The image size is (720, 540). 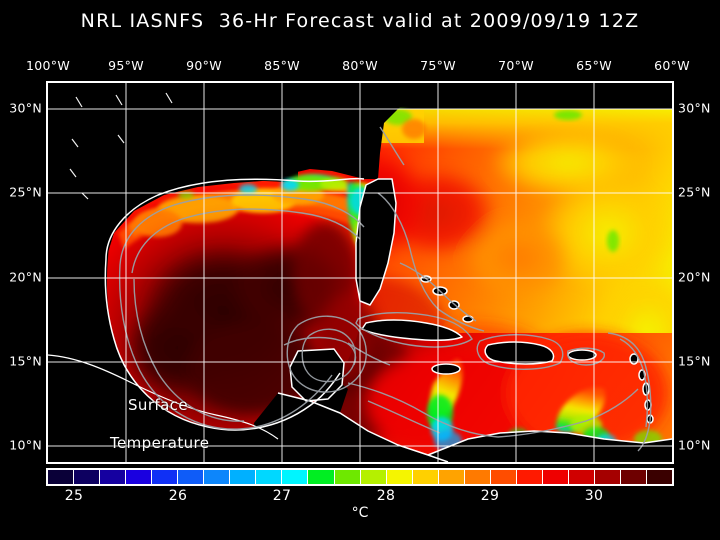 I want to click on colorbar-tick-label: 30, so click(x=594, y=496).